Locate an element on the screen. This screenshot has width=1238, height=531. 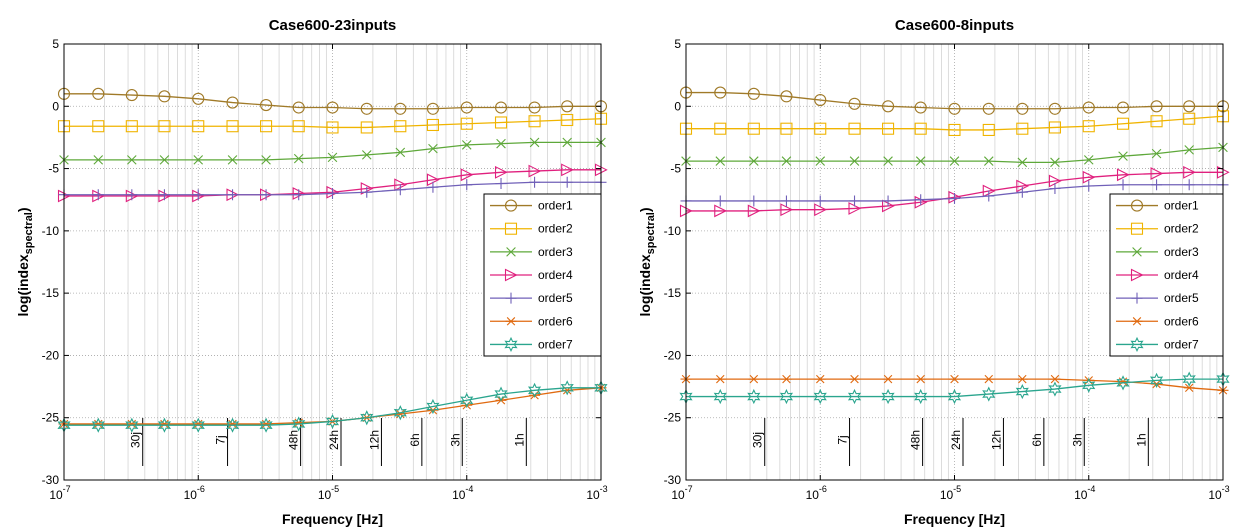
legend-label-order3: order3 is located at coordinates (1181, 252).